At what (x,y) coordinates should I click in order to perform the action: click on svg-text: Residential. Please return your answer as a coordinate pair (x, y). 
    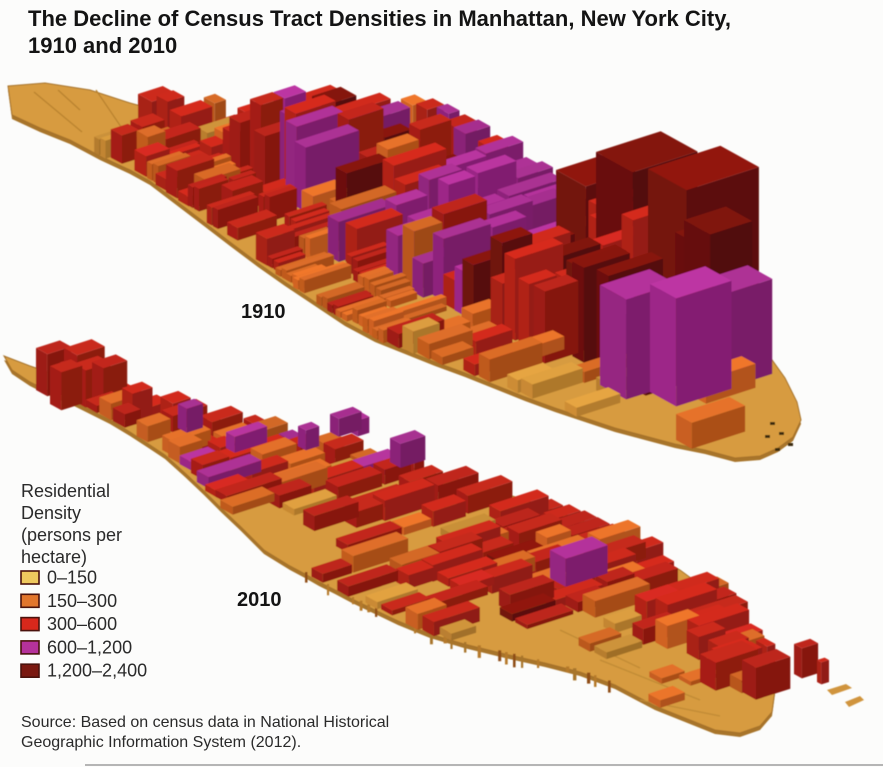
    Looking at the image, I should click on (65, 491).